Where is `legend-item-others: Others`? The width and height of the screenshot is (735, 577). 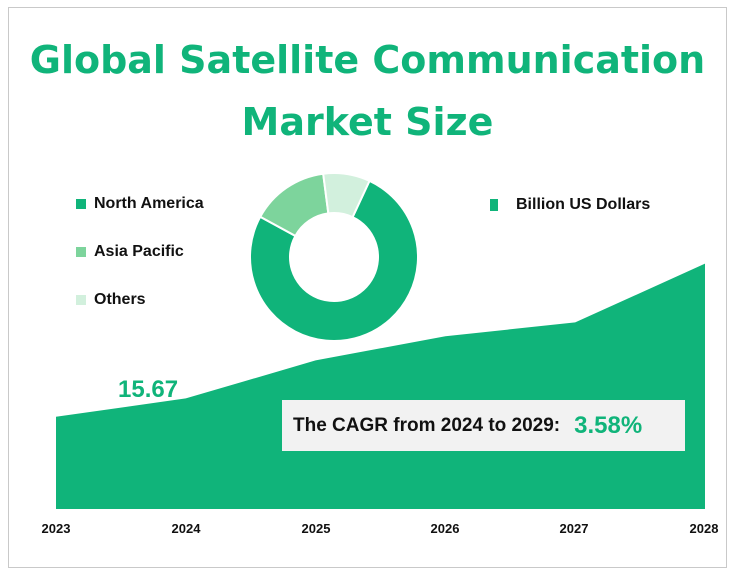
legend-item-others: Others is located at coordinates (111, 300).